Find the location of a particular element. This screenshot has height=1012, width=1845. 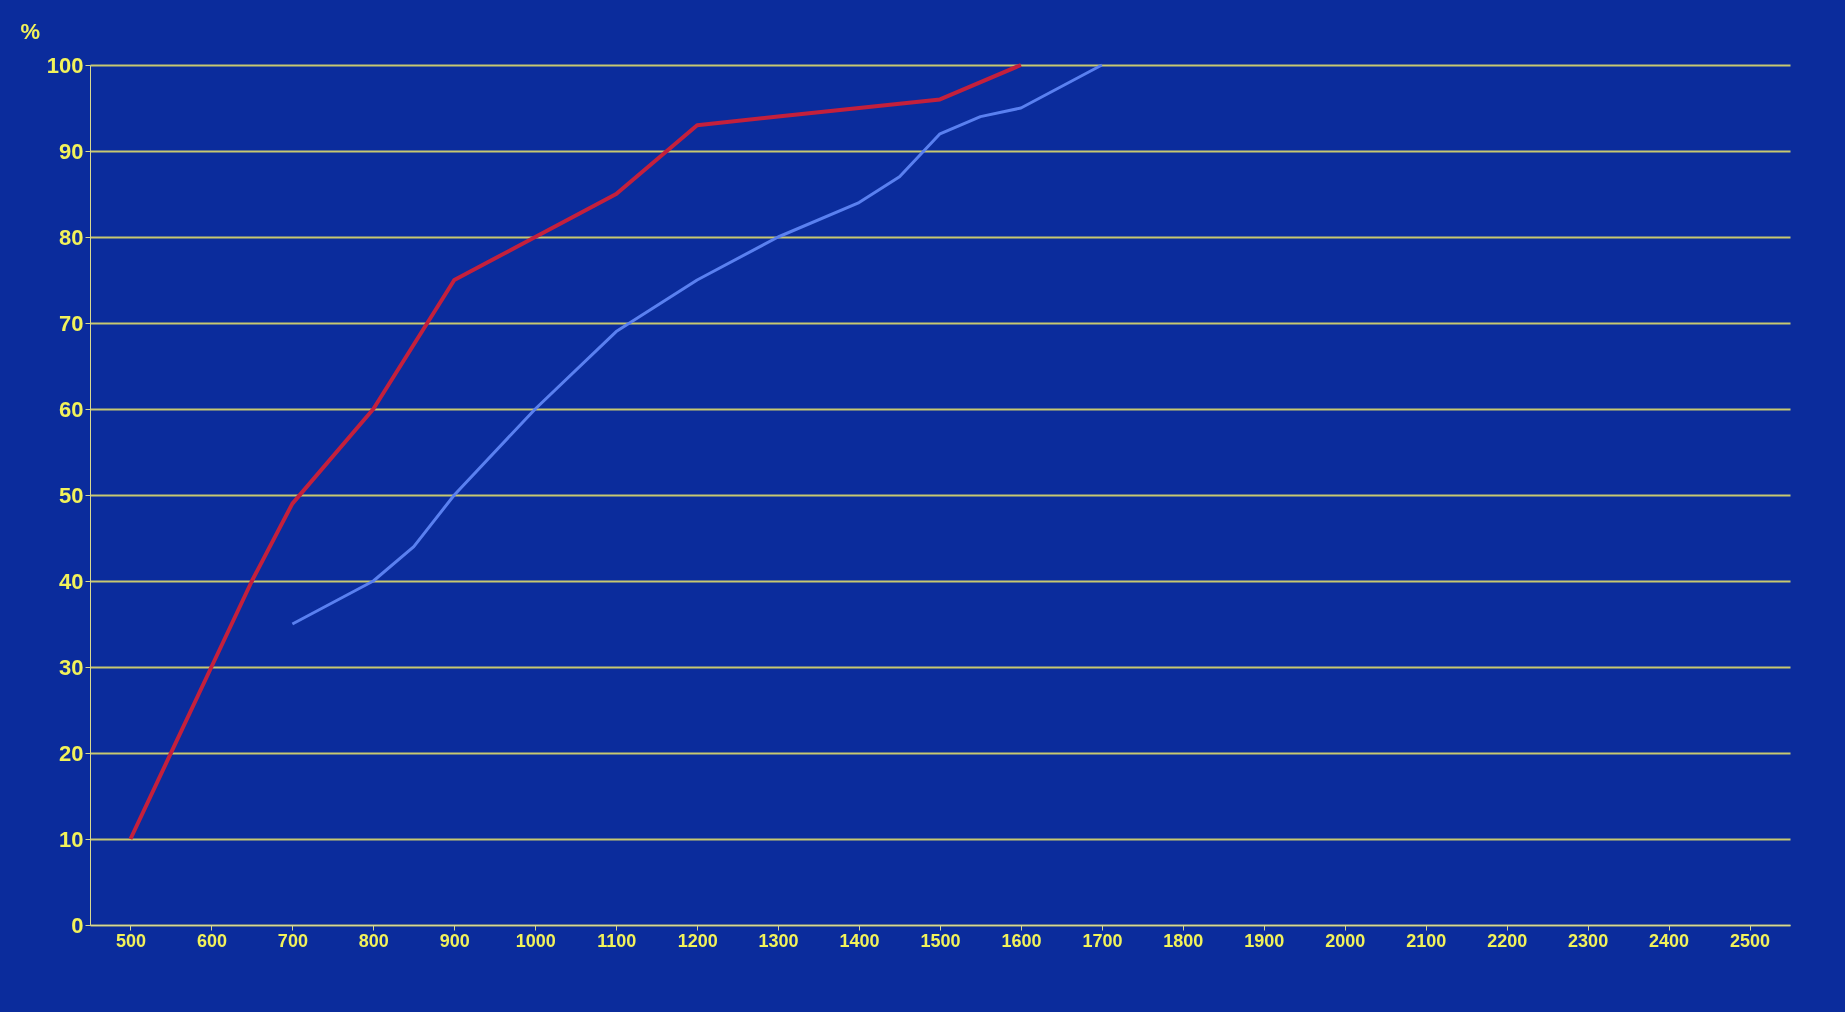

y-tick-label: 0 is located at coordinates (77, 925).